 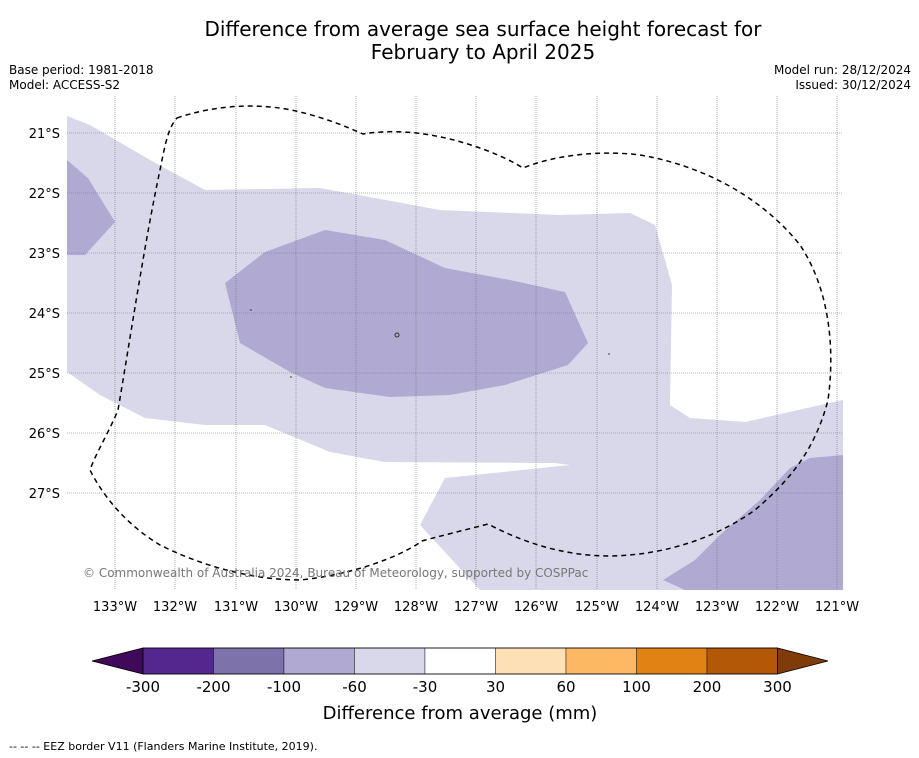 I want to click on base-model-info: Base period: 1981-2018 Model: ACCESS-S2, so click(x=81, y=78).